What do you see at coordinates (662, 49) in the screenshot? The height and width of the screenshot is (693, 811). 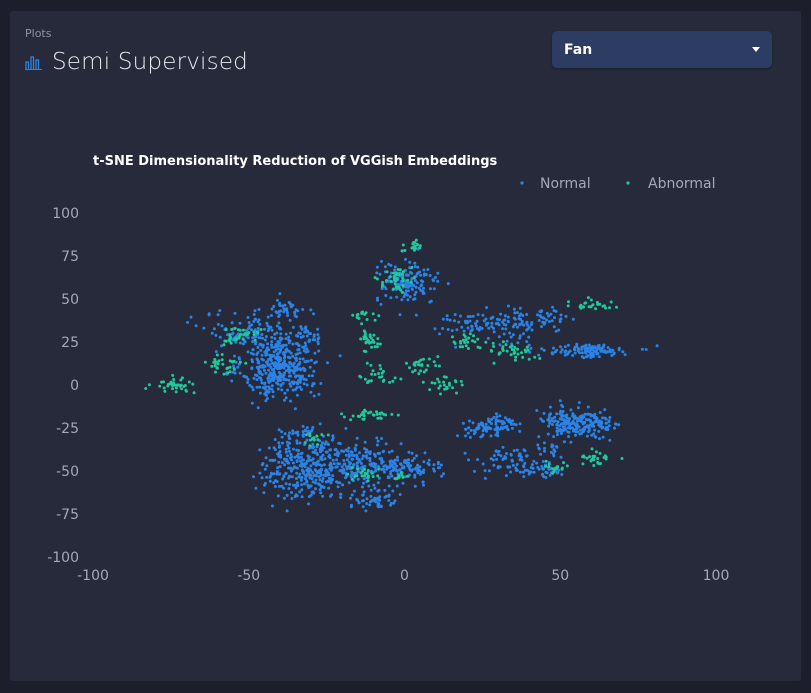 I see `machine-type-select: Fan` at bounding box center [662, 49].